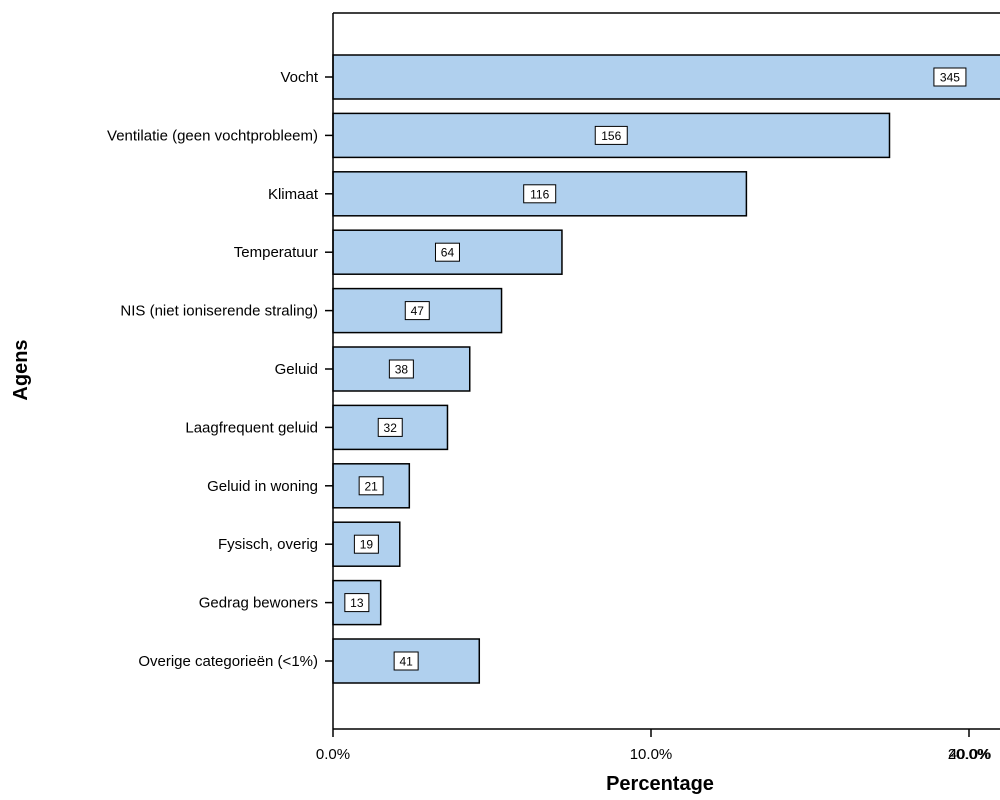 The height and width of the screenshot is (800, 1000). What do you see at coordinates (251, 427) in the screenshot?
I see `category-label: Laagfrequent geluid` at bounding box center [251, 427].